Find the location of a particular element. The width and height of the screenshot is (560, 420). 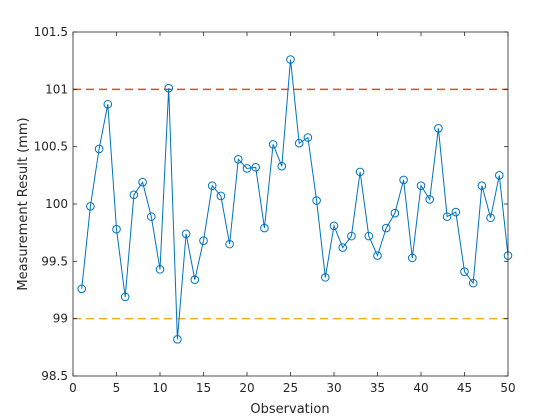

x-tick-label: 40 is located at coordinates (420, 388).